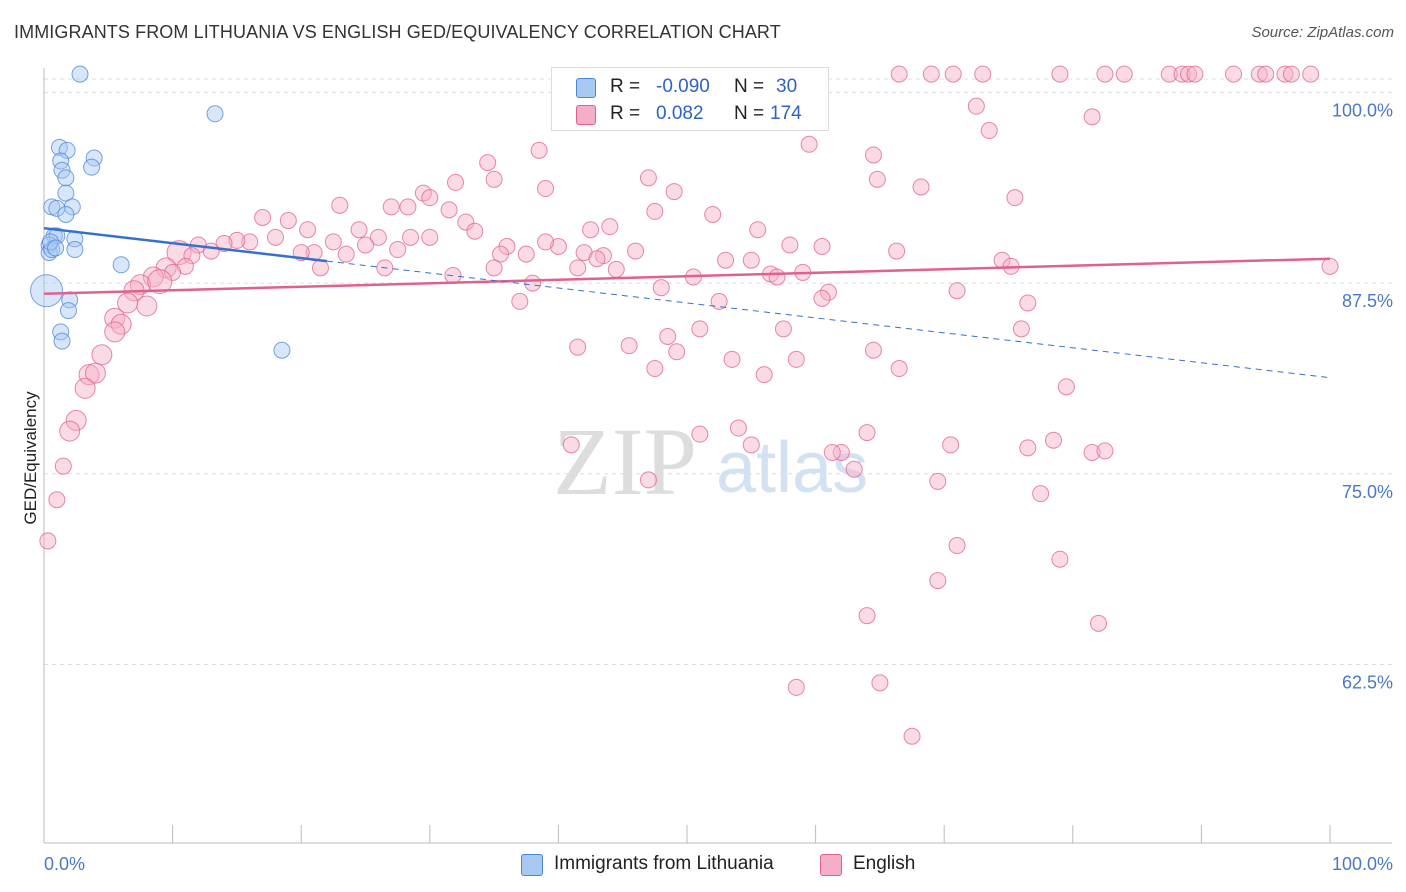 The width and height of the screenshot is (1406, 892). I want to click on r-label: R =, so click(625, 113).